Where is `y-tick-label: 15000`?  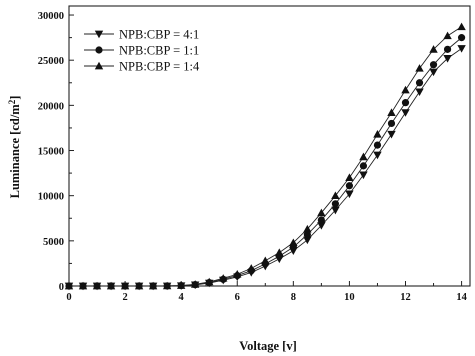 y-tick-label: 15000 is located at coordinates (51, 152).